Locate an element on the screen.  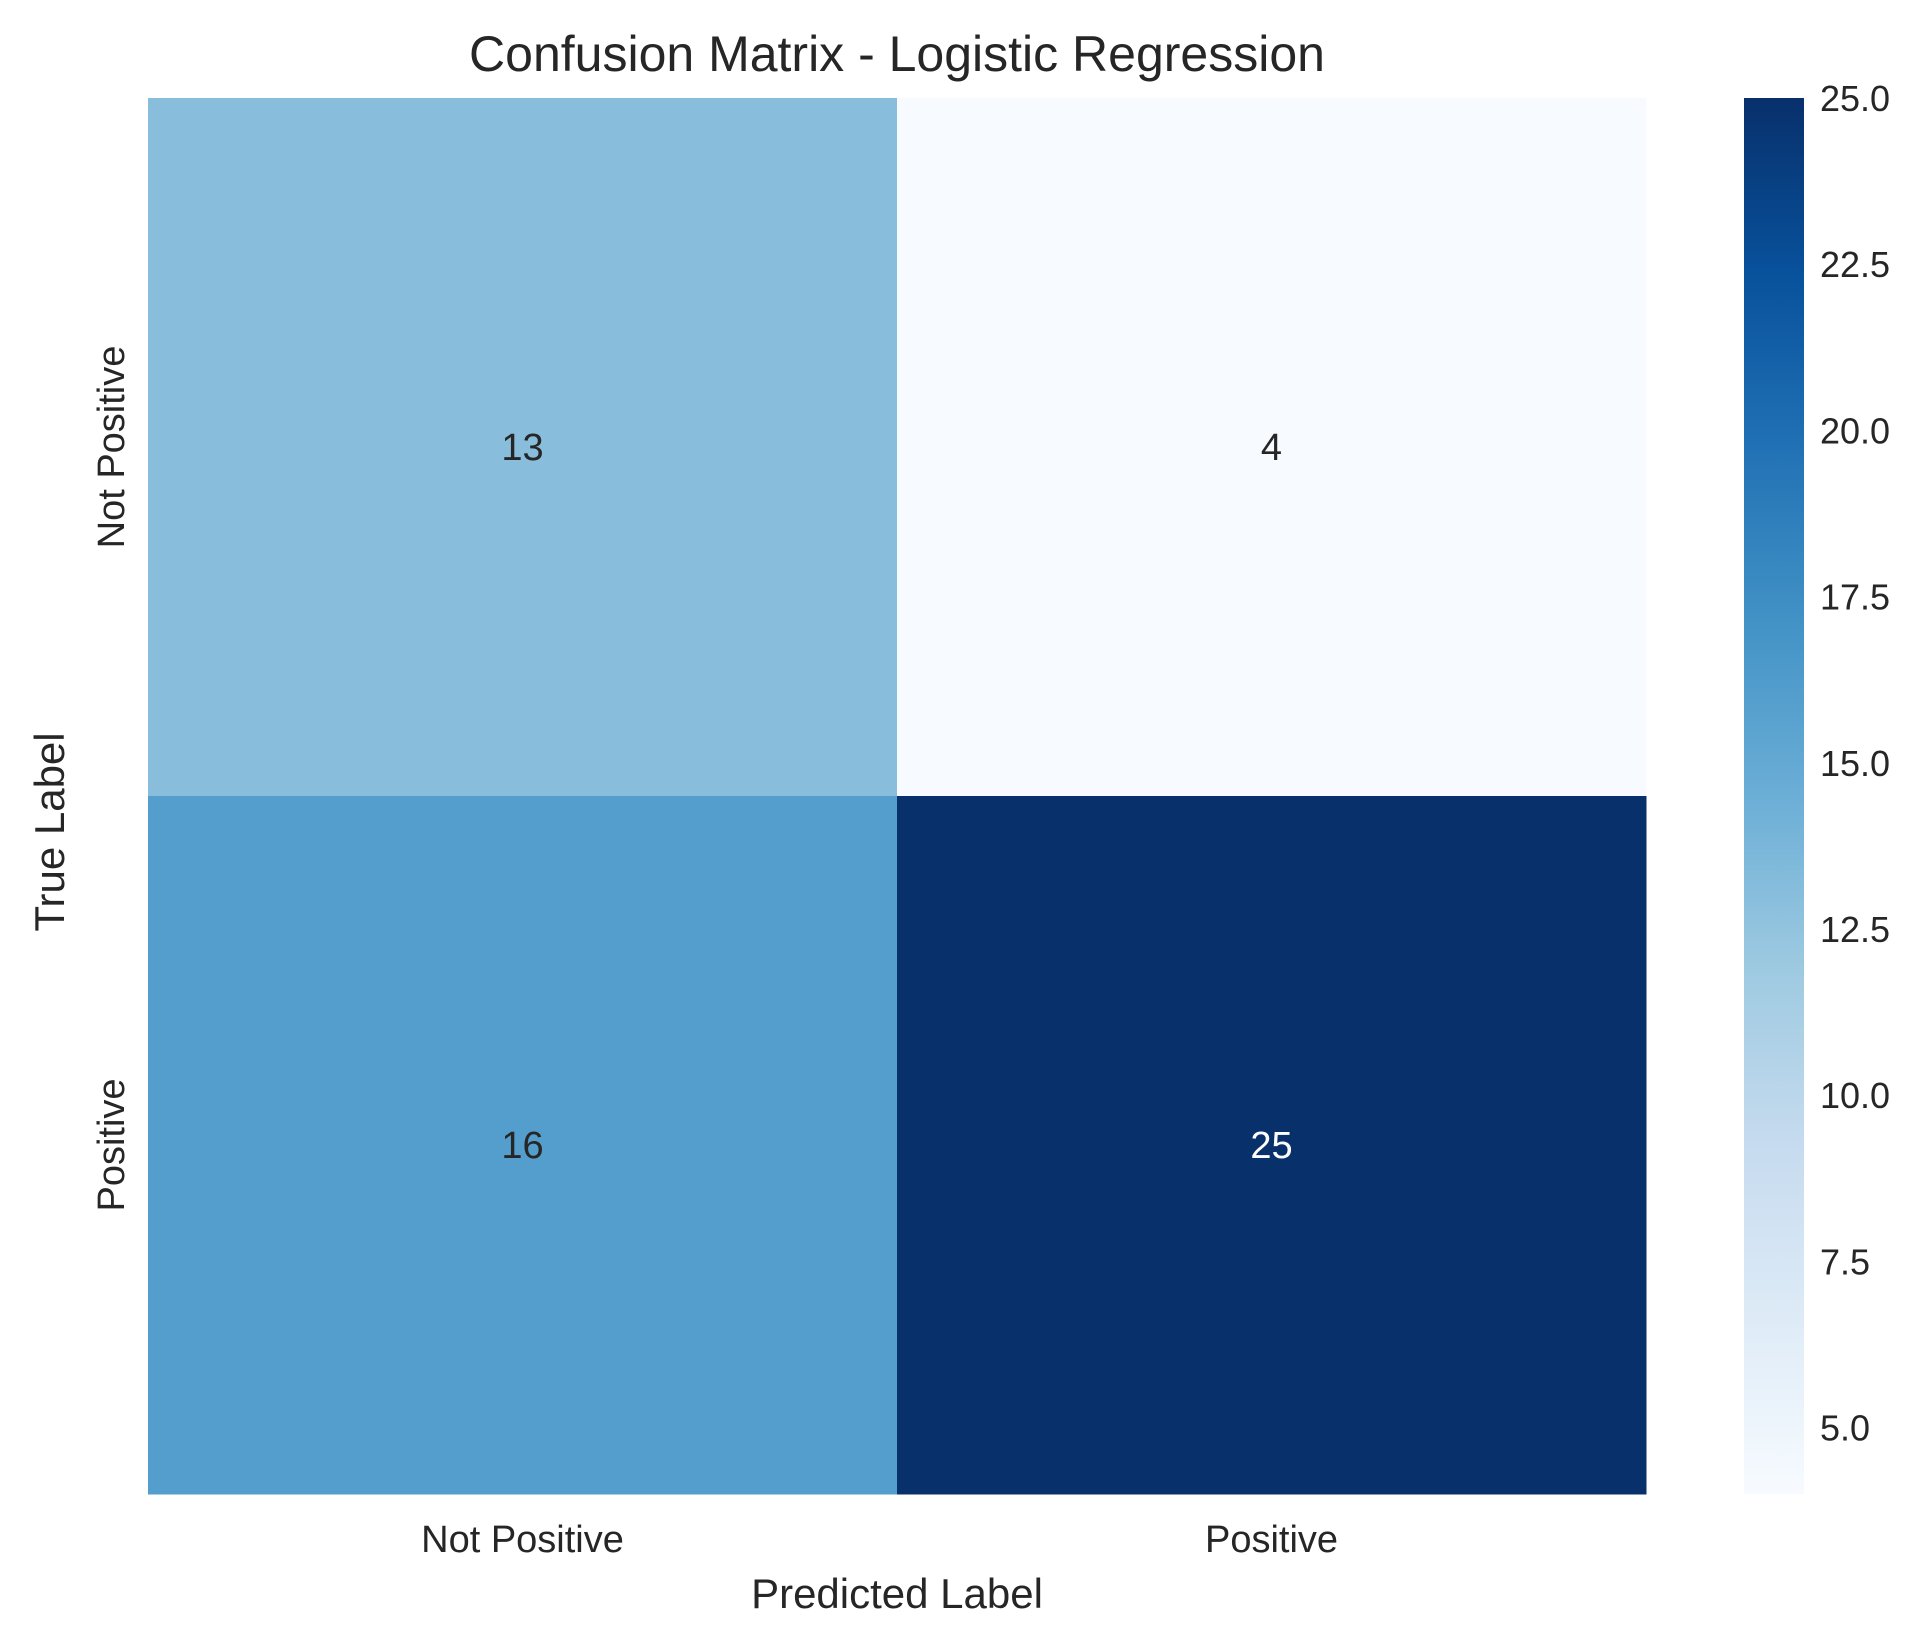
colorbar-tick-label: 22.5 is located at coordinates (1855, 264).